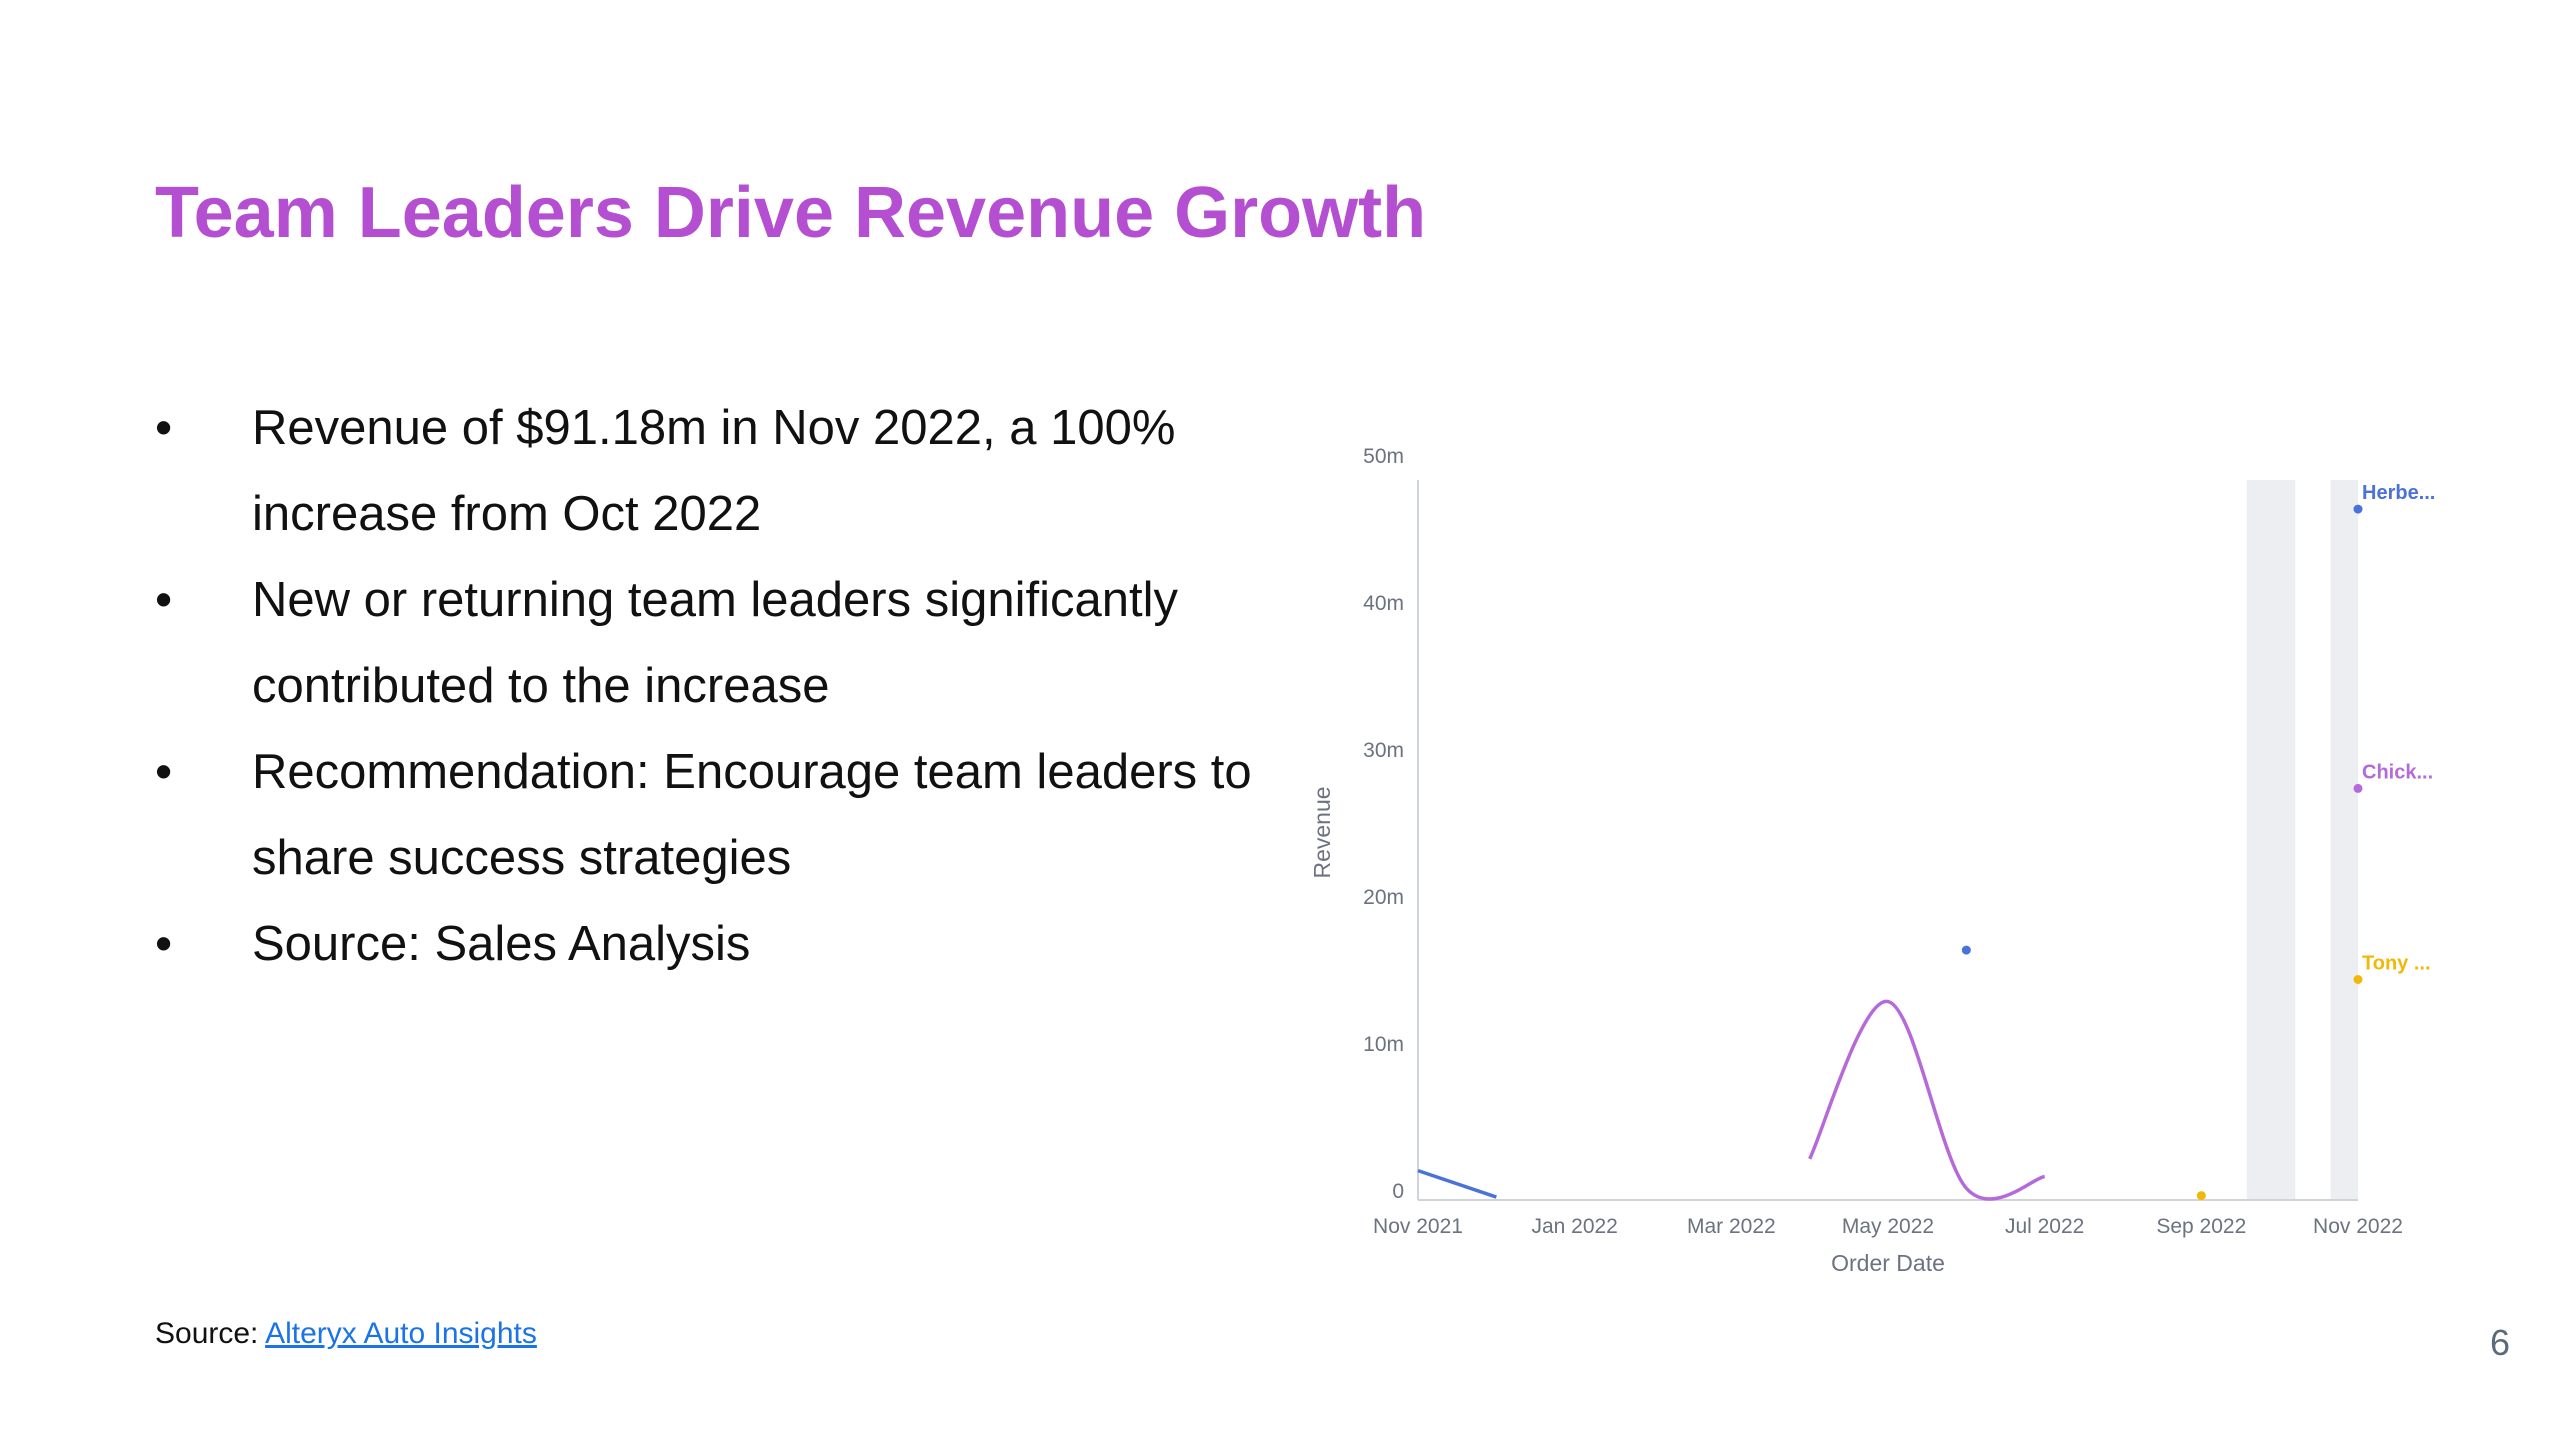 The height and width of the screenshot is (1440, 2560). Describe the element at coordinates (1383, 1044) in the screenshot. I see `y-tick-label: 10m` at that location.